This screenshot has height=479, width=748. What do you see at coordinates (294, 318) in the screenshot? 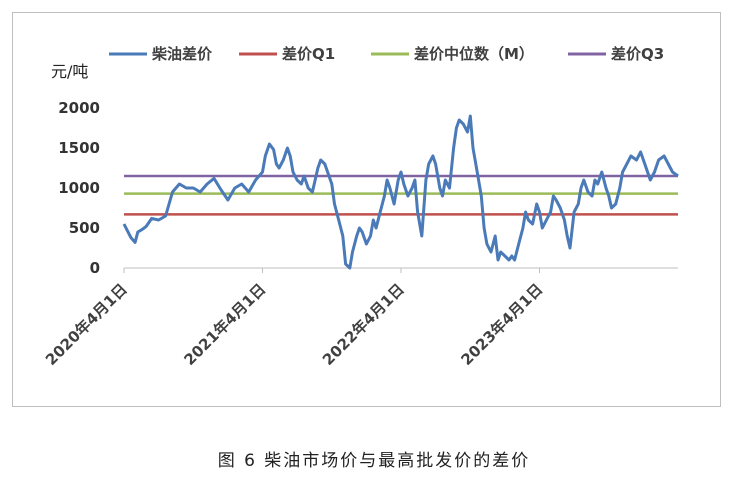
I see `x-axis-ticks: 2020年4月1日 2021年4月1日 2022年4月1日 2023年4月1日` at bounding box center [294, 318].